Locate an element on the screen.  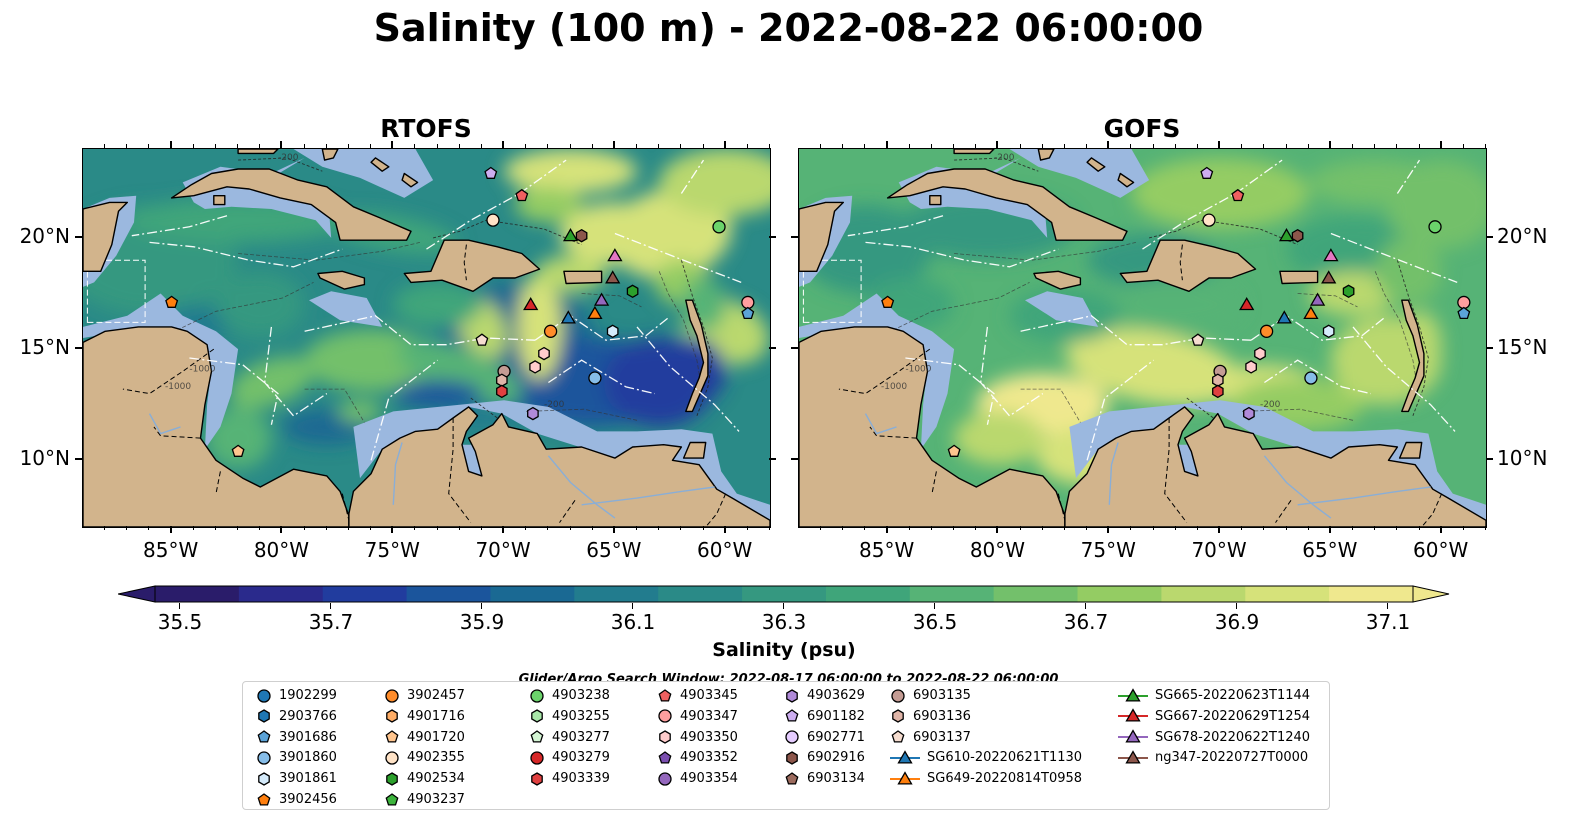
legend-label: 3901686 is located at coordinates (308, 737).